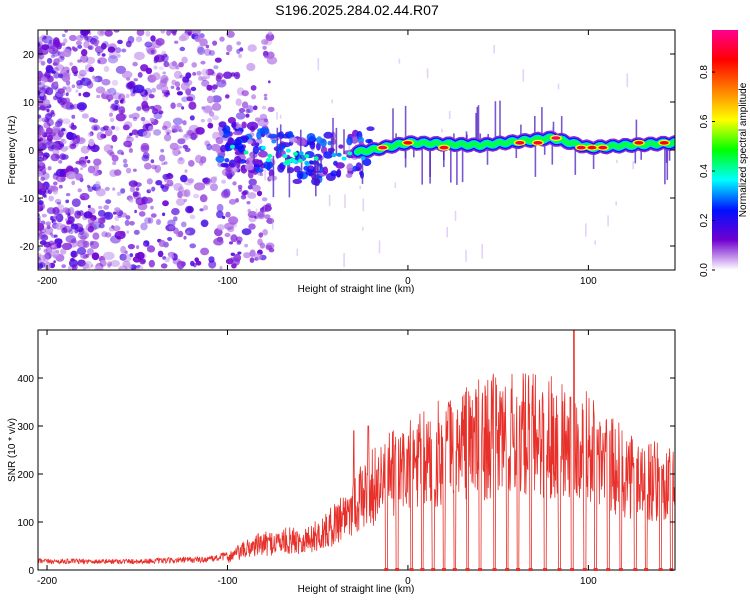 This screenshot has height=600, width=750. What do you see at coordinates (31, 151) in the screenshot?
I see `spec-ytick-label: 0` at bounding box center [31, 151].